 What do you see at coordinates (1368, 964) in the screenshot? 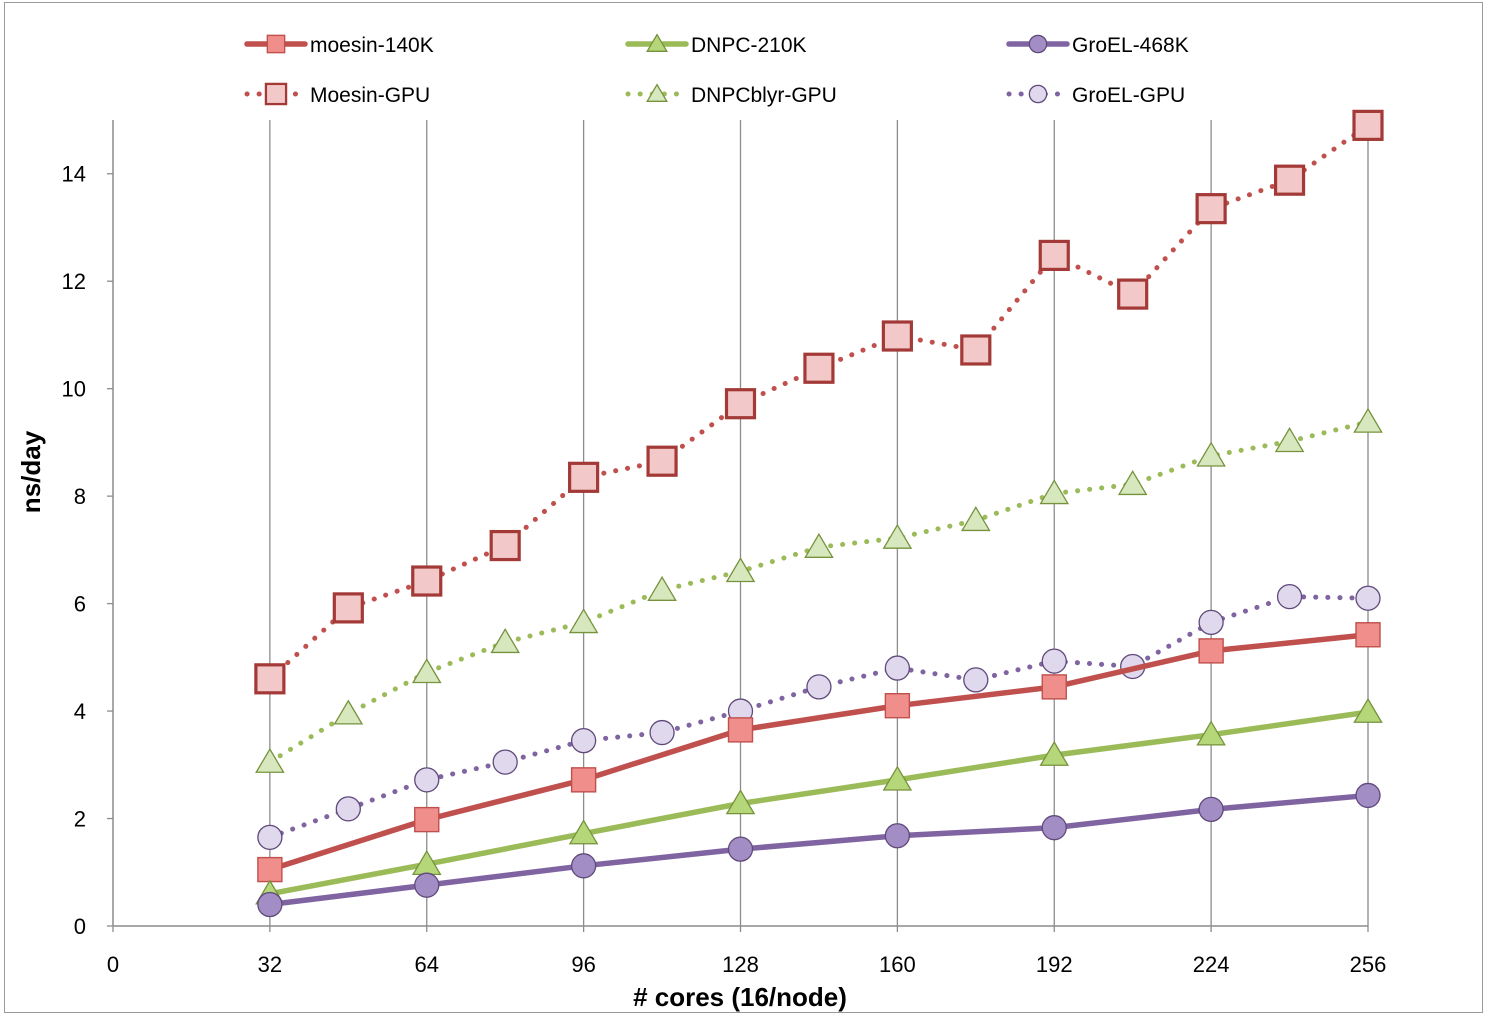
I see `x-tick-label-256: 256` at bounding box center [1368, 964].